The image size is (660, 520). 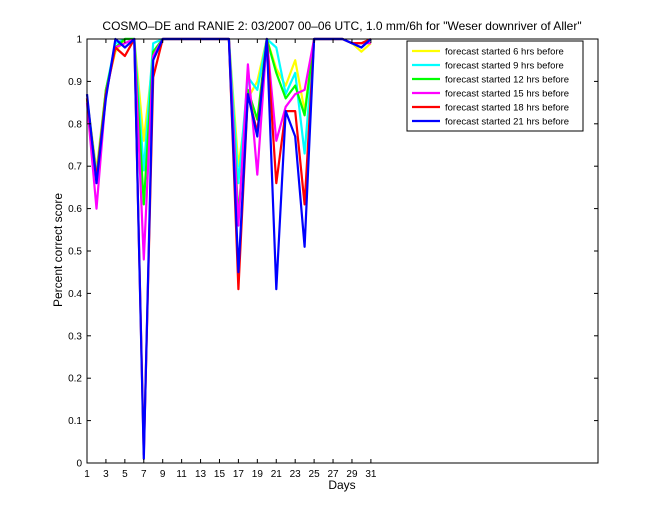 What do you see at coordinates (79, 40) in the screenshot?
I see `y-tick-label: 1` at bounding box center [79, 40].